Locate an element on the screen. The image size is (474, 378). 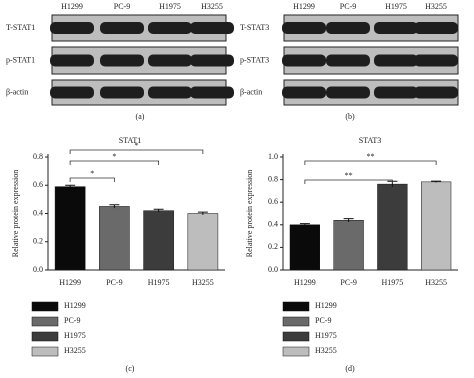
y-tick-label: 0.8 is located at coordinates (273, 178).